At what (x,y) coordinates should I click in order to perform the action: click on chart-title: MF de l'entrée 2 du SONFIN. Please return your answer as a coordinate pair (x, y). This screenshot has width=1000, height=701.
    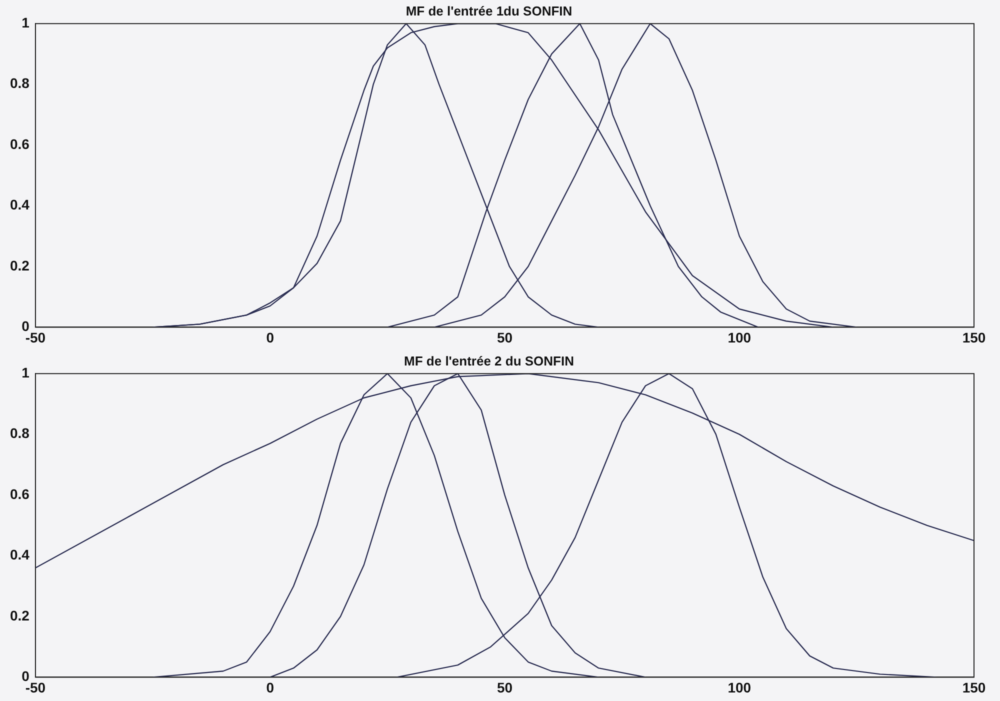
    Looking at the image, I should click on (489, 360).